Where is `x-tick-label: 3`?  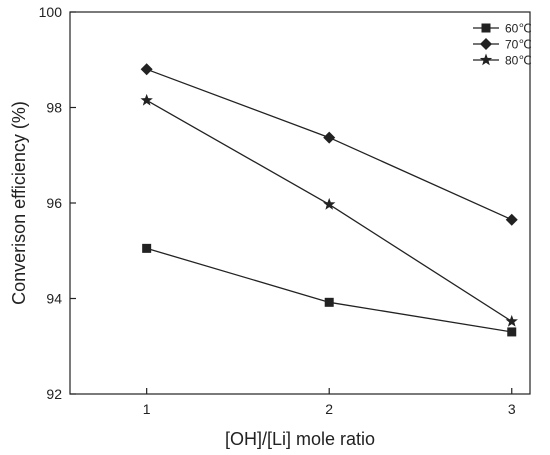
x-tick-label: 3 is located at coordinates (512, 409).